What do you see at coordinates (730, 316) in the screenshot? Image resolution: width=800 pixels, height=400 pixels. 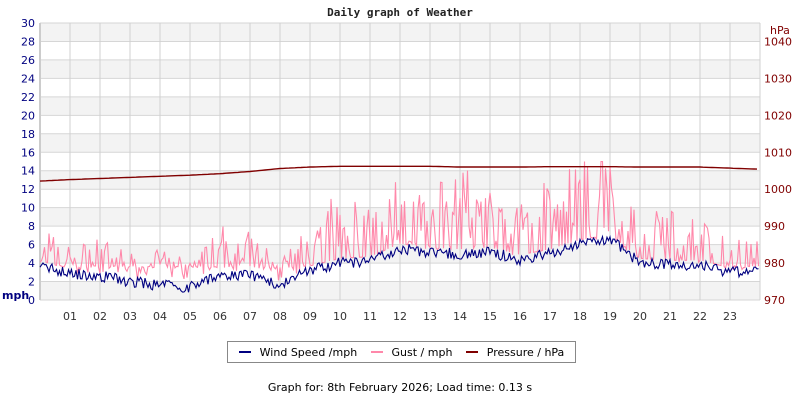 I see `svg-text: 23` at bounding box center [730, 316].